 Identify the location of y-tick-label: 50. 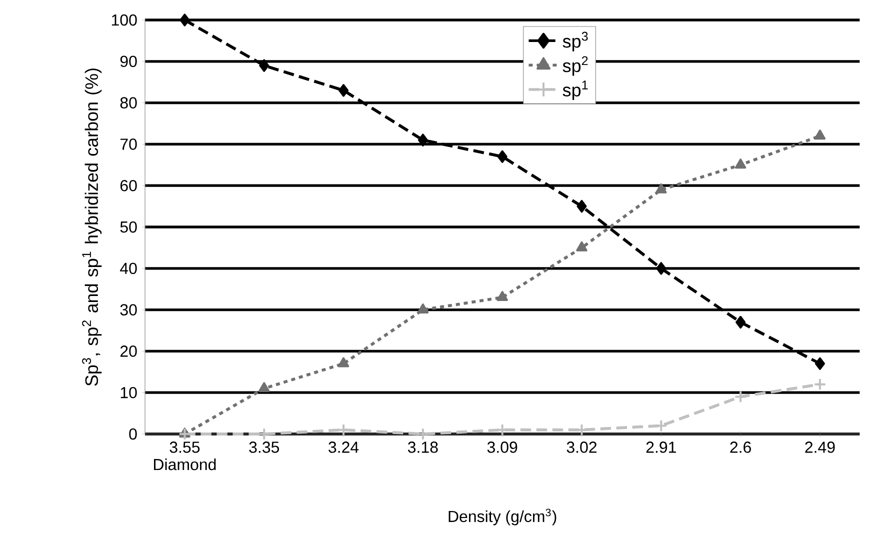
(128, 227).